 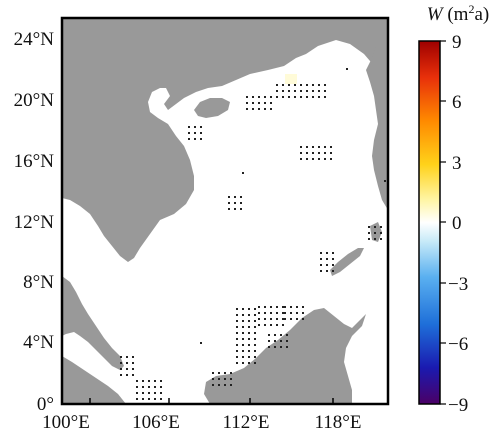 I want to click on colorbar-tick-label: 0, so click(x=457, y=223).